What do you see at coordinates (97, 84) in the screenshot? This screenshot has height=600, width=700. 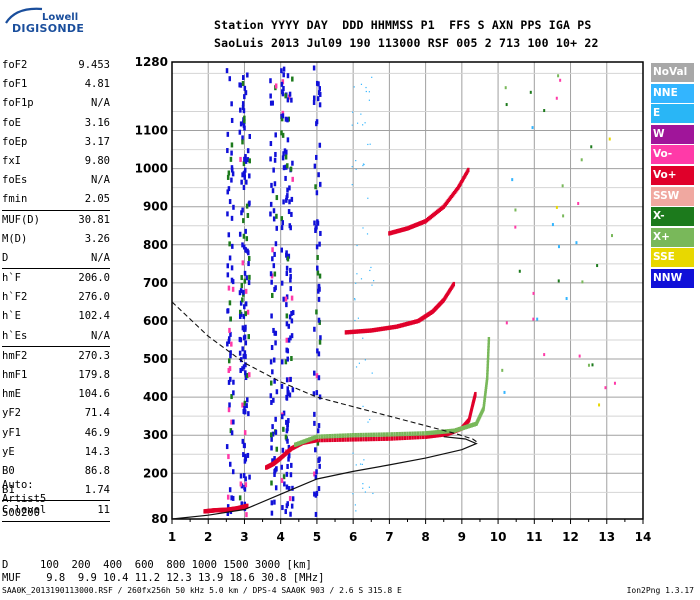 I see `param-value: 4.81` at bounding box center [97, 84].